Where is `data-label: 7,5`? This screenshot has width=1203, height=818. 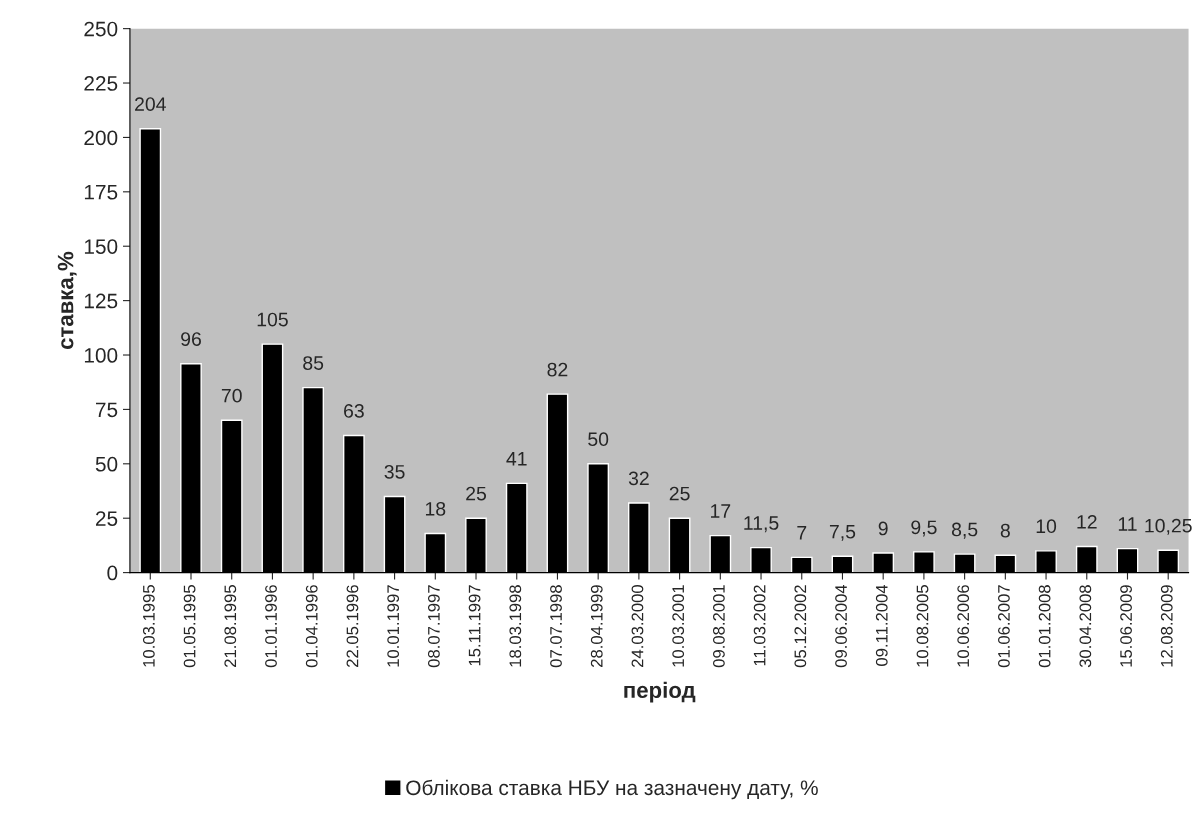 data-label: 7,5 is located at coordinates (842, 532).